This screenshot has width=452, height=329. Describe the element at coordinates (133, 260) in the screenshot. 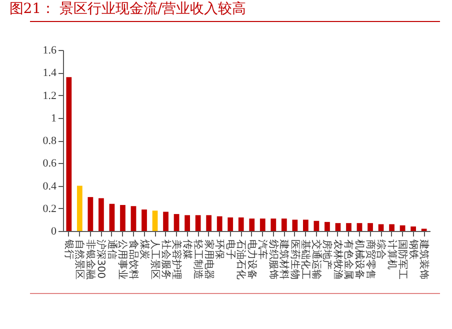

I see `x-tick-label: 食品饮料` at that location.